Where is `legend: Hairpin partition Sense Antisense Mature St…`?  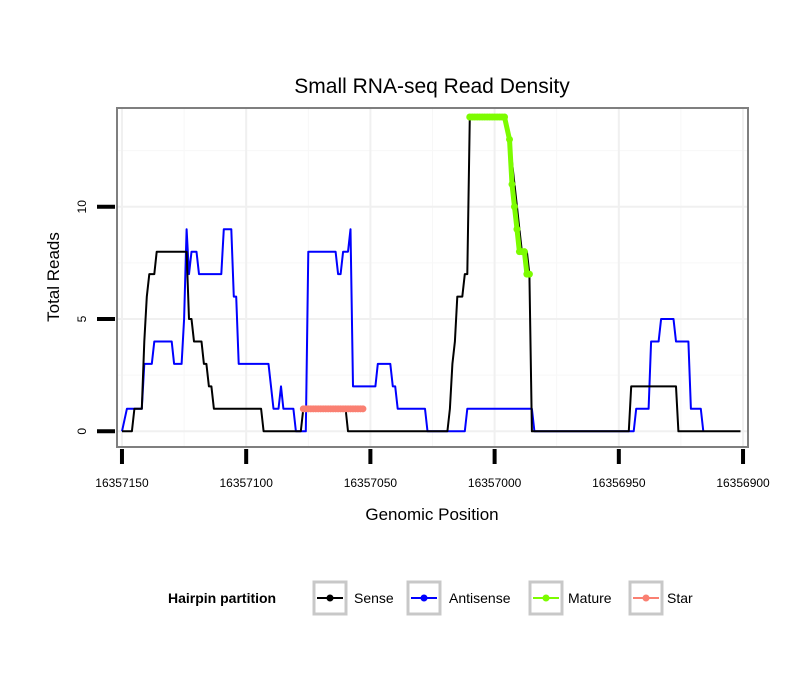
legend: Hairpin partition Sense Antisense Mature St… is located at coordinates (430, 598).